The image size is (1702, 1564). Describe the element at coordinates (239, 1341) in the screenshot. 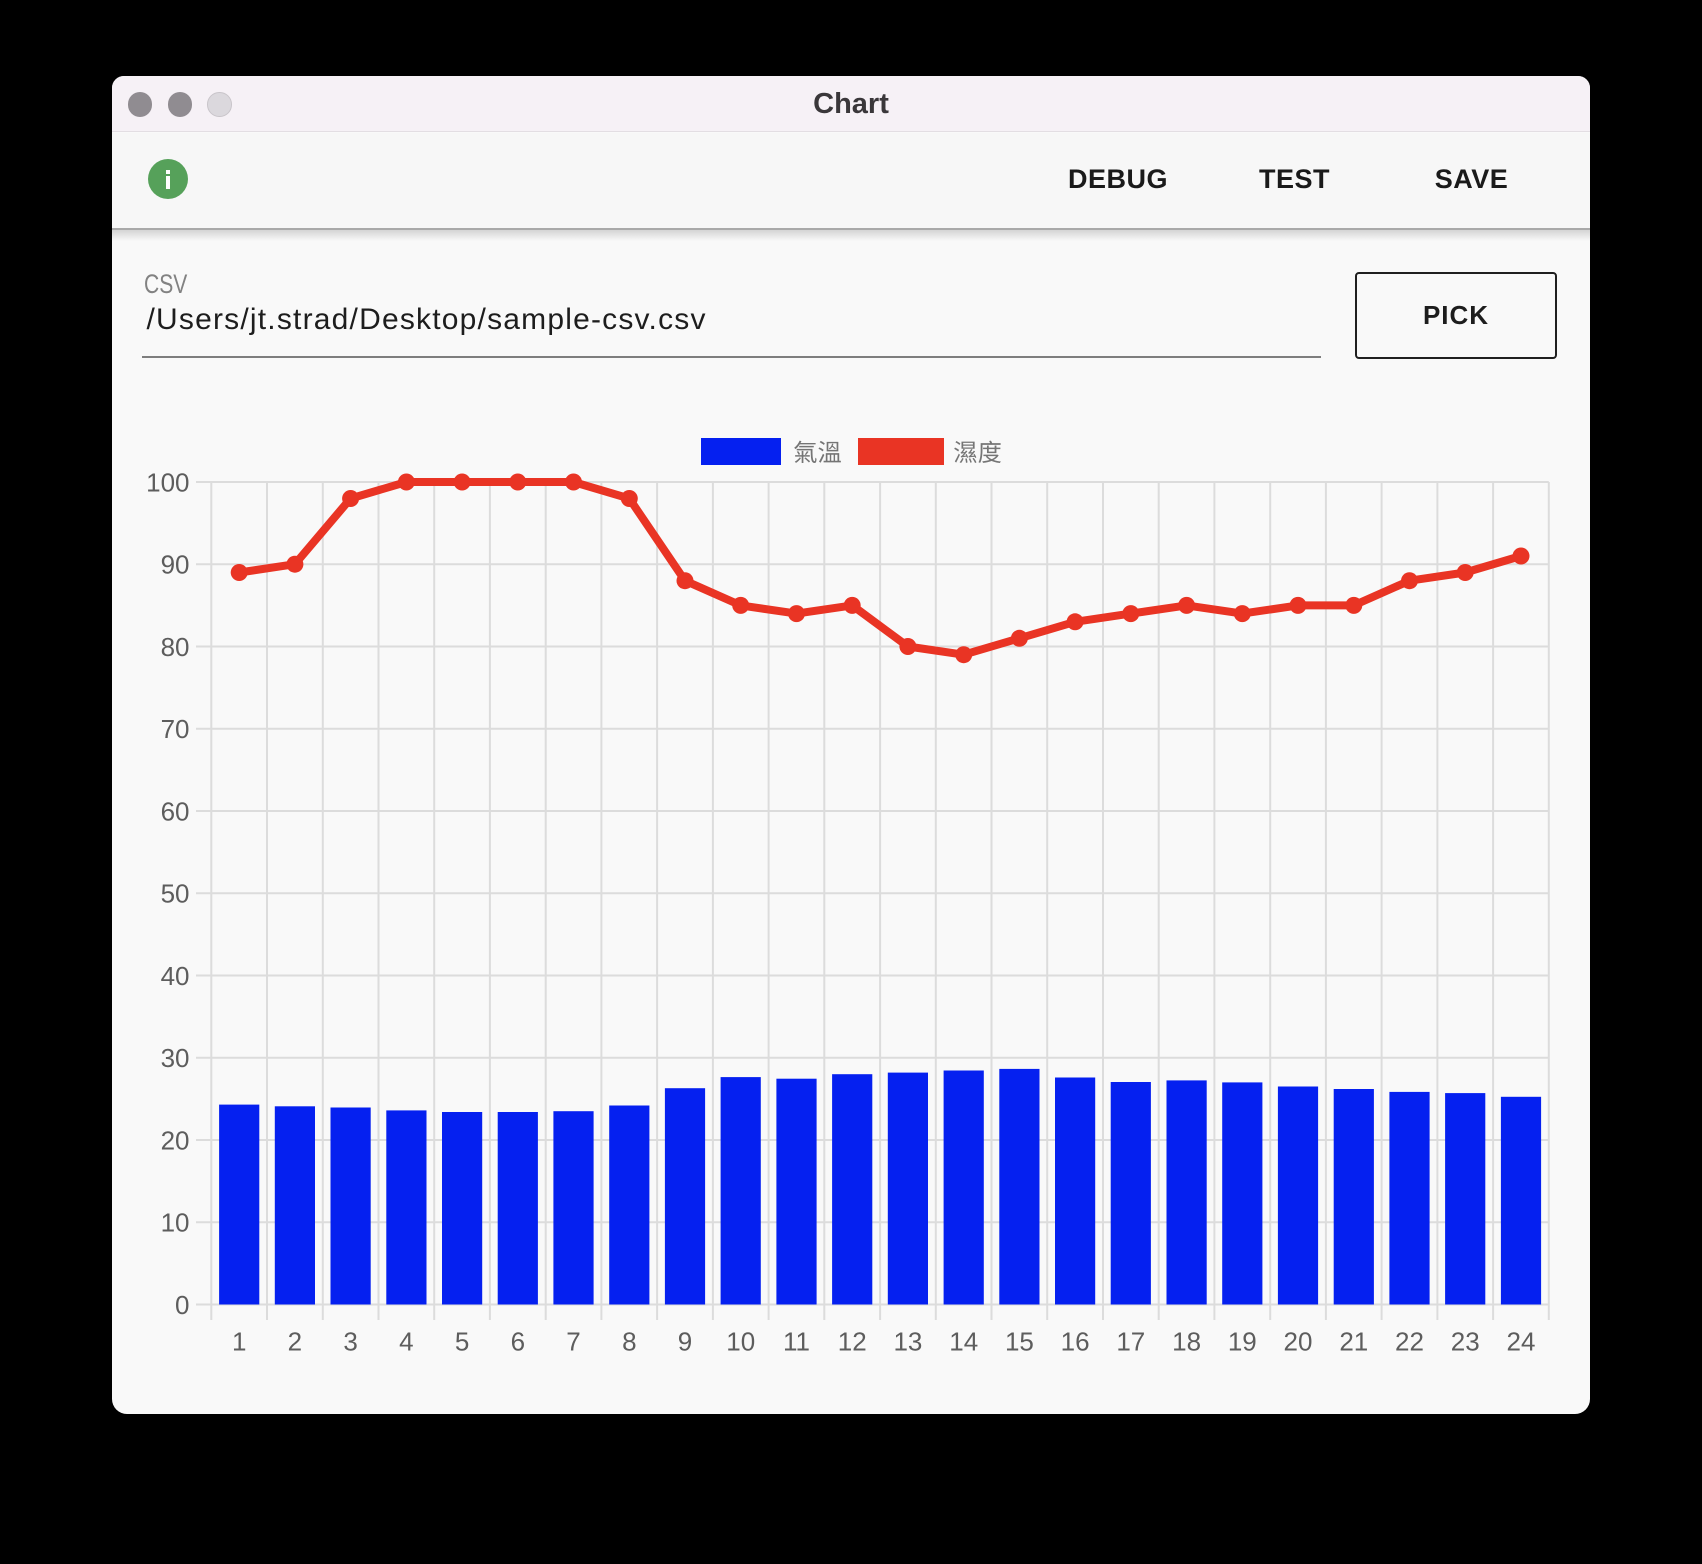

I see `svg-text: 1` at that location.